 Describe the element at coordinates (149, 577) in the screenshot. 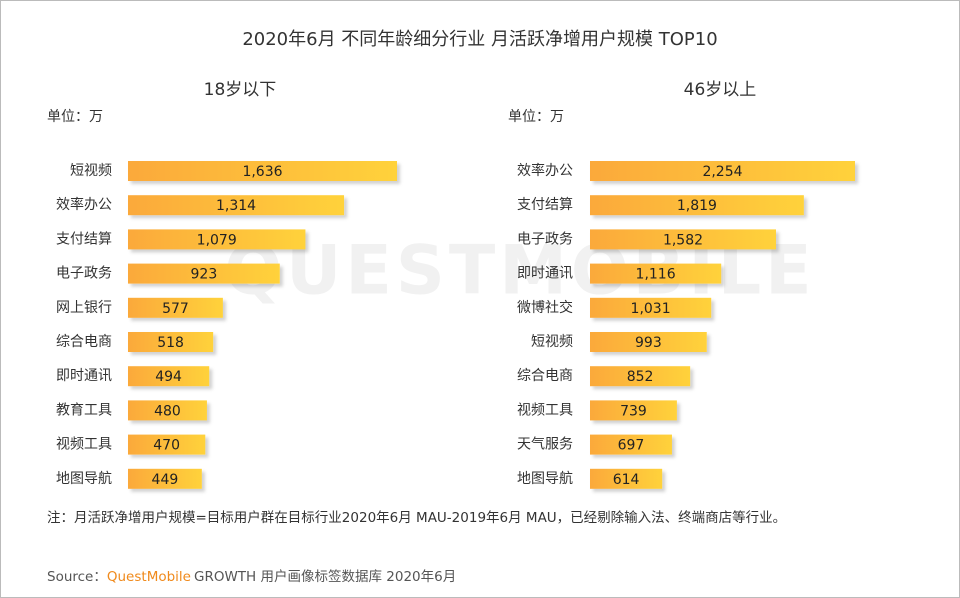

I see `source-brand: QuestMobile` at that location.